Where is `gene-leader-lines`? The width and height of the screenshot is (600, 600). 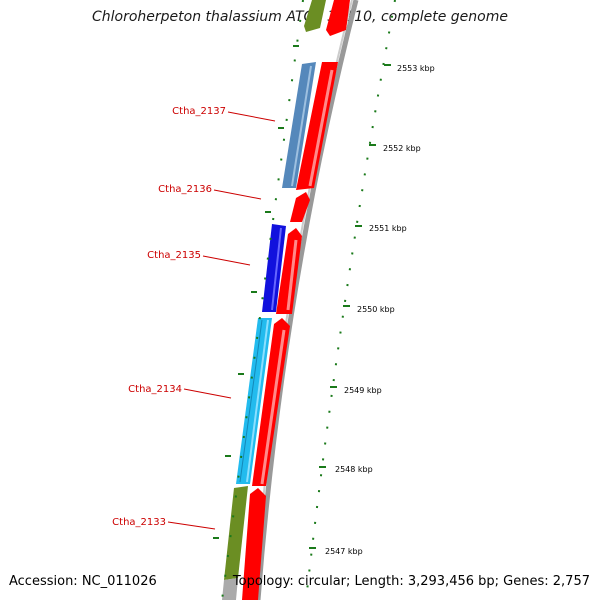
gene-leader-lines is located at coordinates (221, 320).